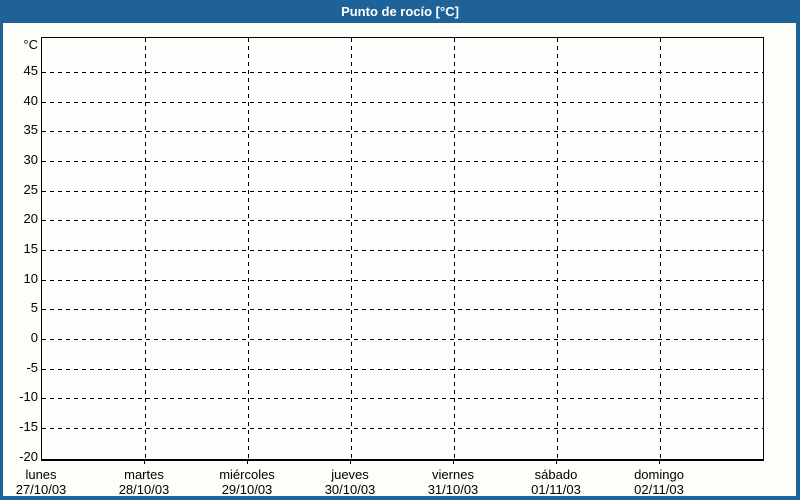  What do you see at coordinates (30, 249) in the screenshot?
I see `y-tick-label: 15` at bounding box center [30, 249].